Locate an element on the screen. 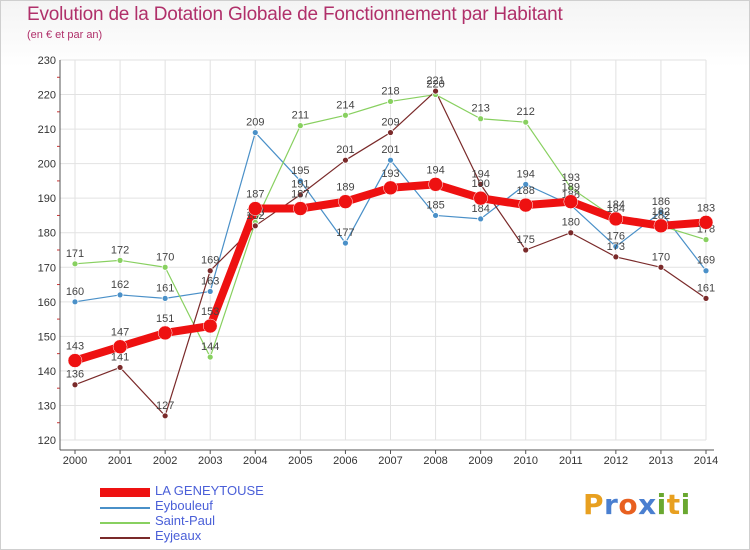  data-label-saint-paul: 193 is located at coordinates (571, 178).